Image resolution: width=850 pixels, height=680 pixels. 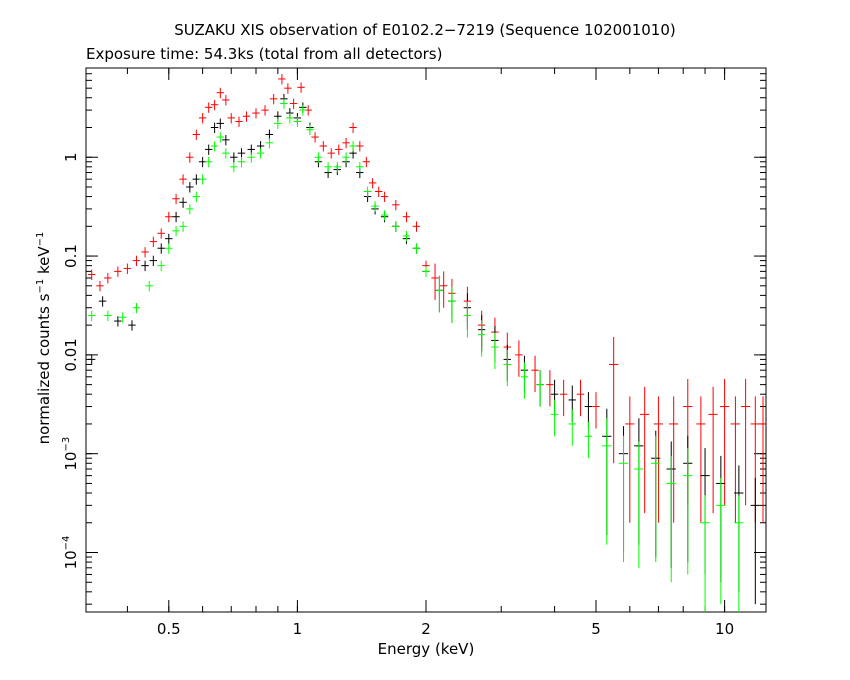 I want to click on y-tick-label: 10−4, so click(x=70, y=553).